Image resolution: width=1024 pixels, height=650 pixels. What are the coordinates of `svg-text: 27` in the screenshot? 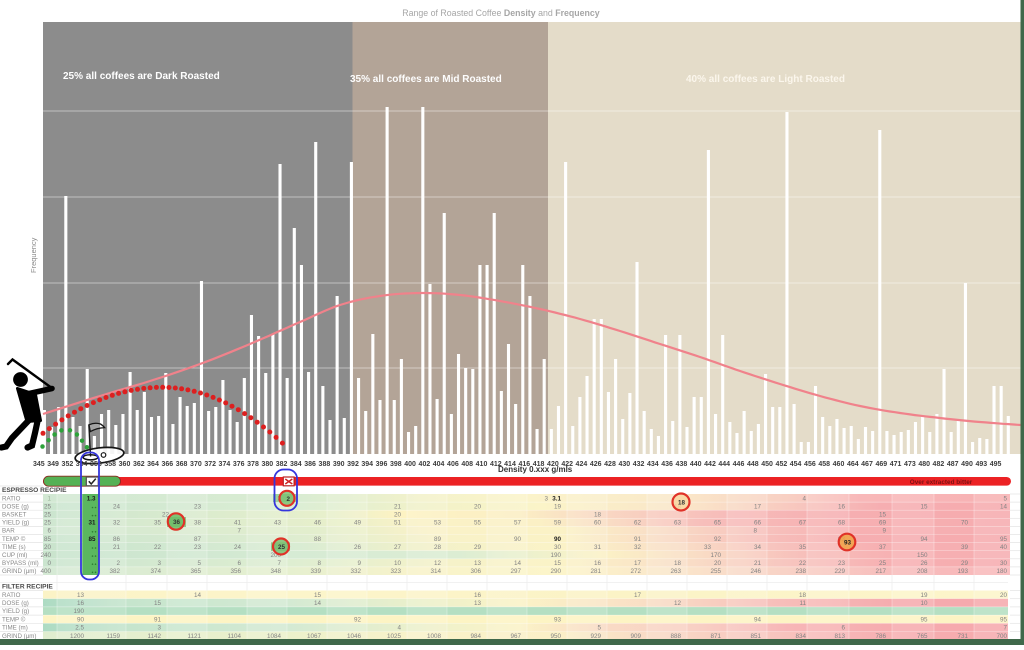 It's located at (398, 547).